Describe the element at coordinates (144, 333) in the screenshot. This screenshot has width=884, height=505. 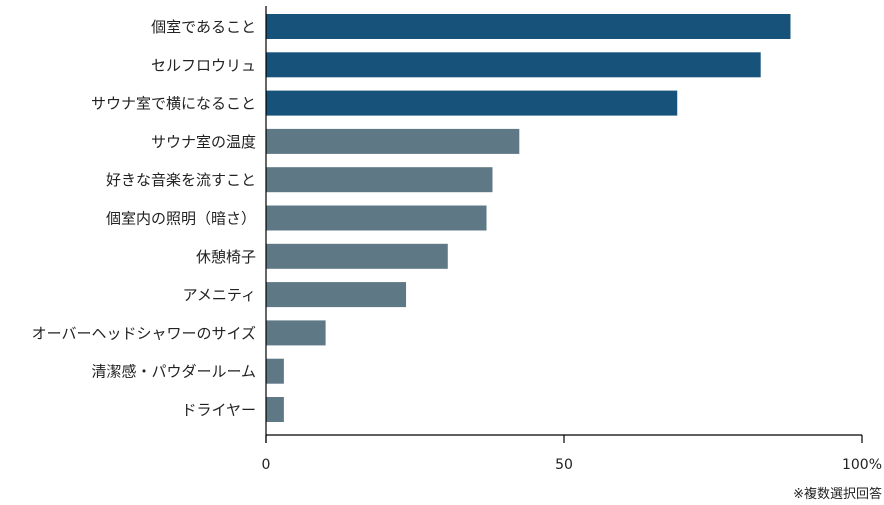
I see `category-label: オーバーヘッドシャワーのサイズ` at that location.